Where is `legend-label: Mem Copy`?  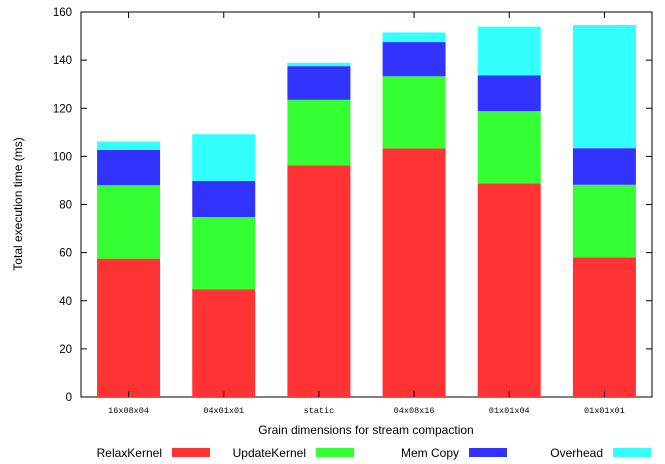
legend-label: Mem Copy is located at coordinates (430, 453).